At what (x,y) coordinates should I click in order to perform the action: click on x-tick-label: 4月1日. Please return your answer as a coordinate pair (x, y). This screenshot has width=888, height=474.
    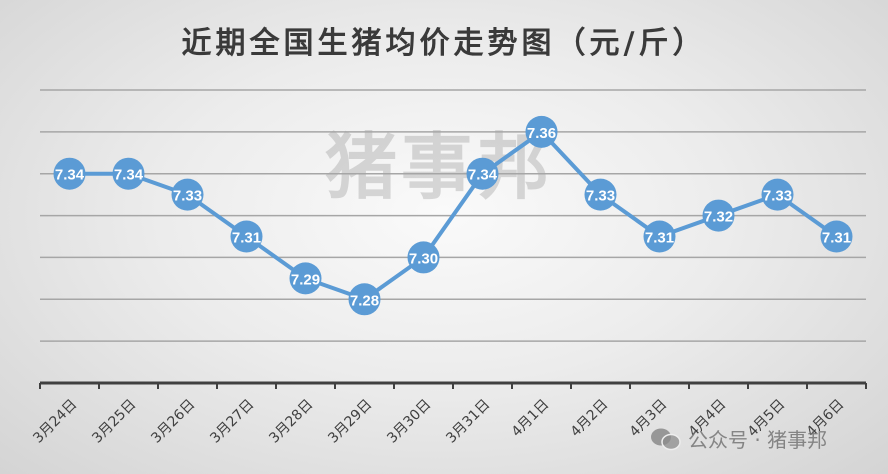
    Looking at the image, I should click on (531, 419).